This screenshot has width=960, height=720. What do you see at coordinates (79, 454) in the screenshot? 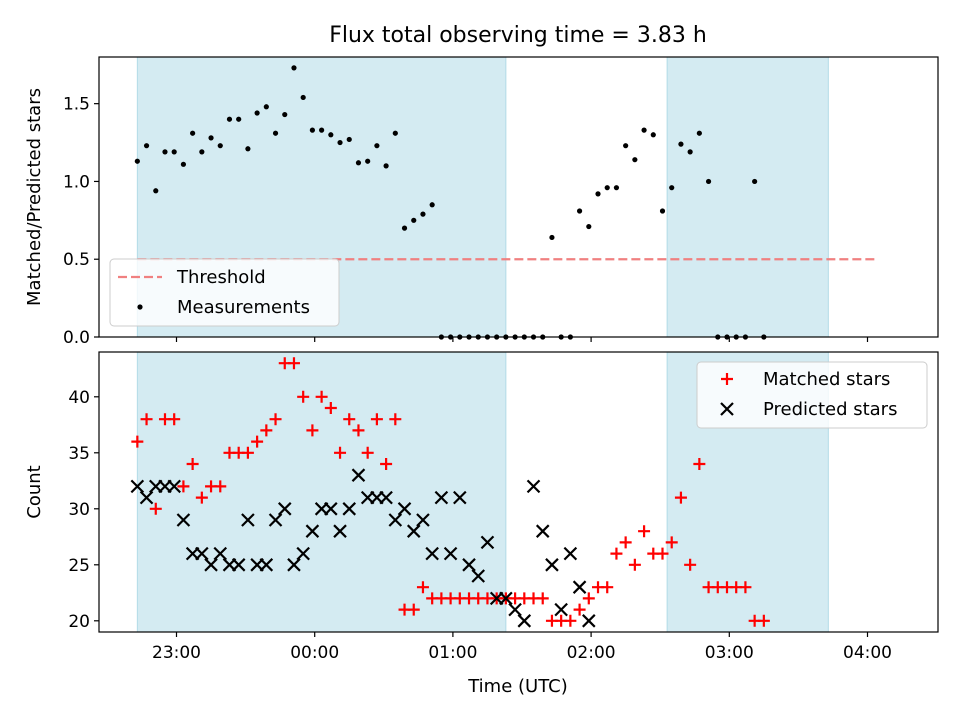
I see `y-tick-label: 35` at bounding box center [79, 454].